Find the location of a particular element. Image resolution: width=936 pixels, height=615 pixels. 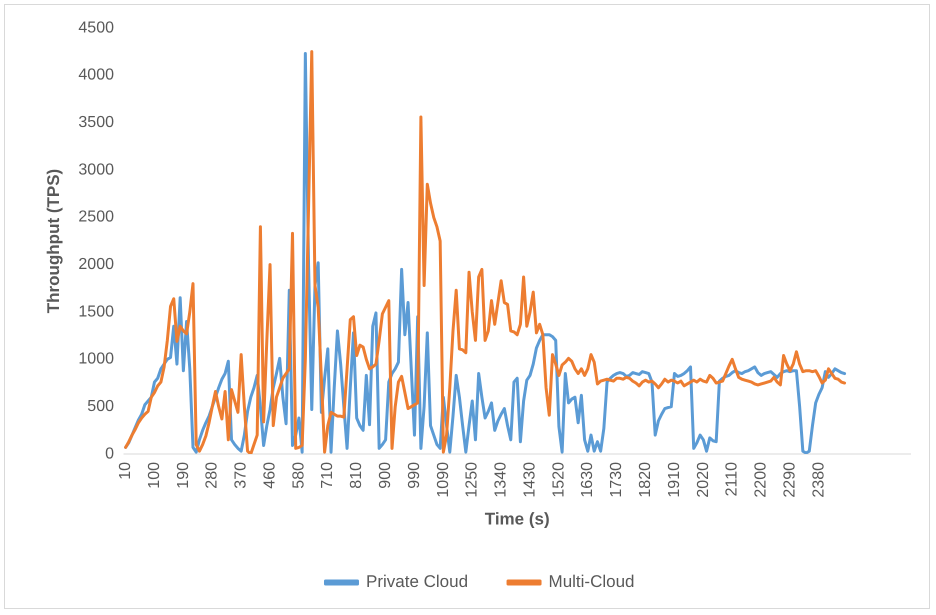

x-tick-label: 2110 is located at coordinates (732, 479).